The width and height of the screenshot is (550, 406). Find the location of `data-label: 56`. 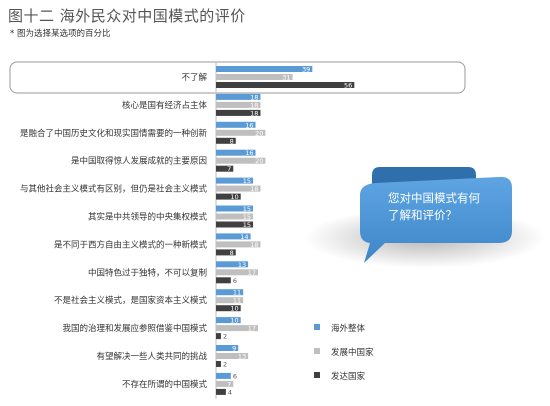

data-label: 56 is located at coordinates (348, 86).